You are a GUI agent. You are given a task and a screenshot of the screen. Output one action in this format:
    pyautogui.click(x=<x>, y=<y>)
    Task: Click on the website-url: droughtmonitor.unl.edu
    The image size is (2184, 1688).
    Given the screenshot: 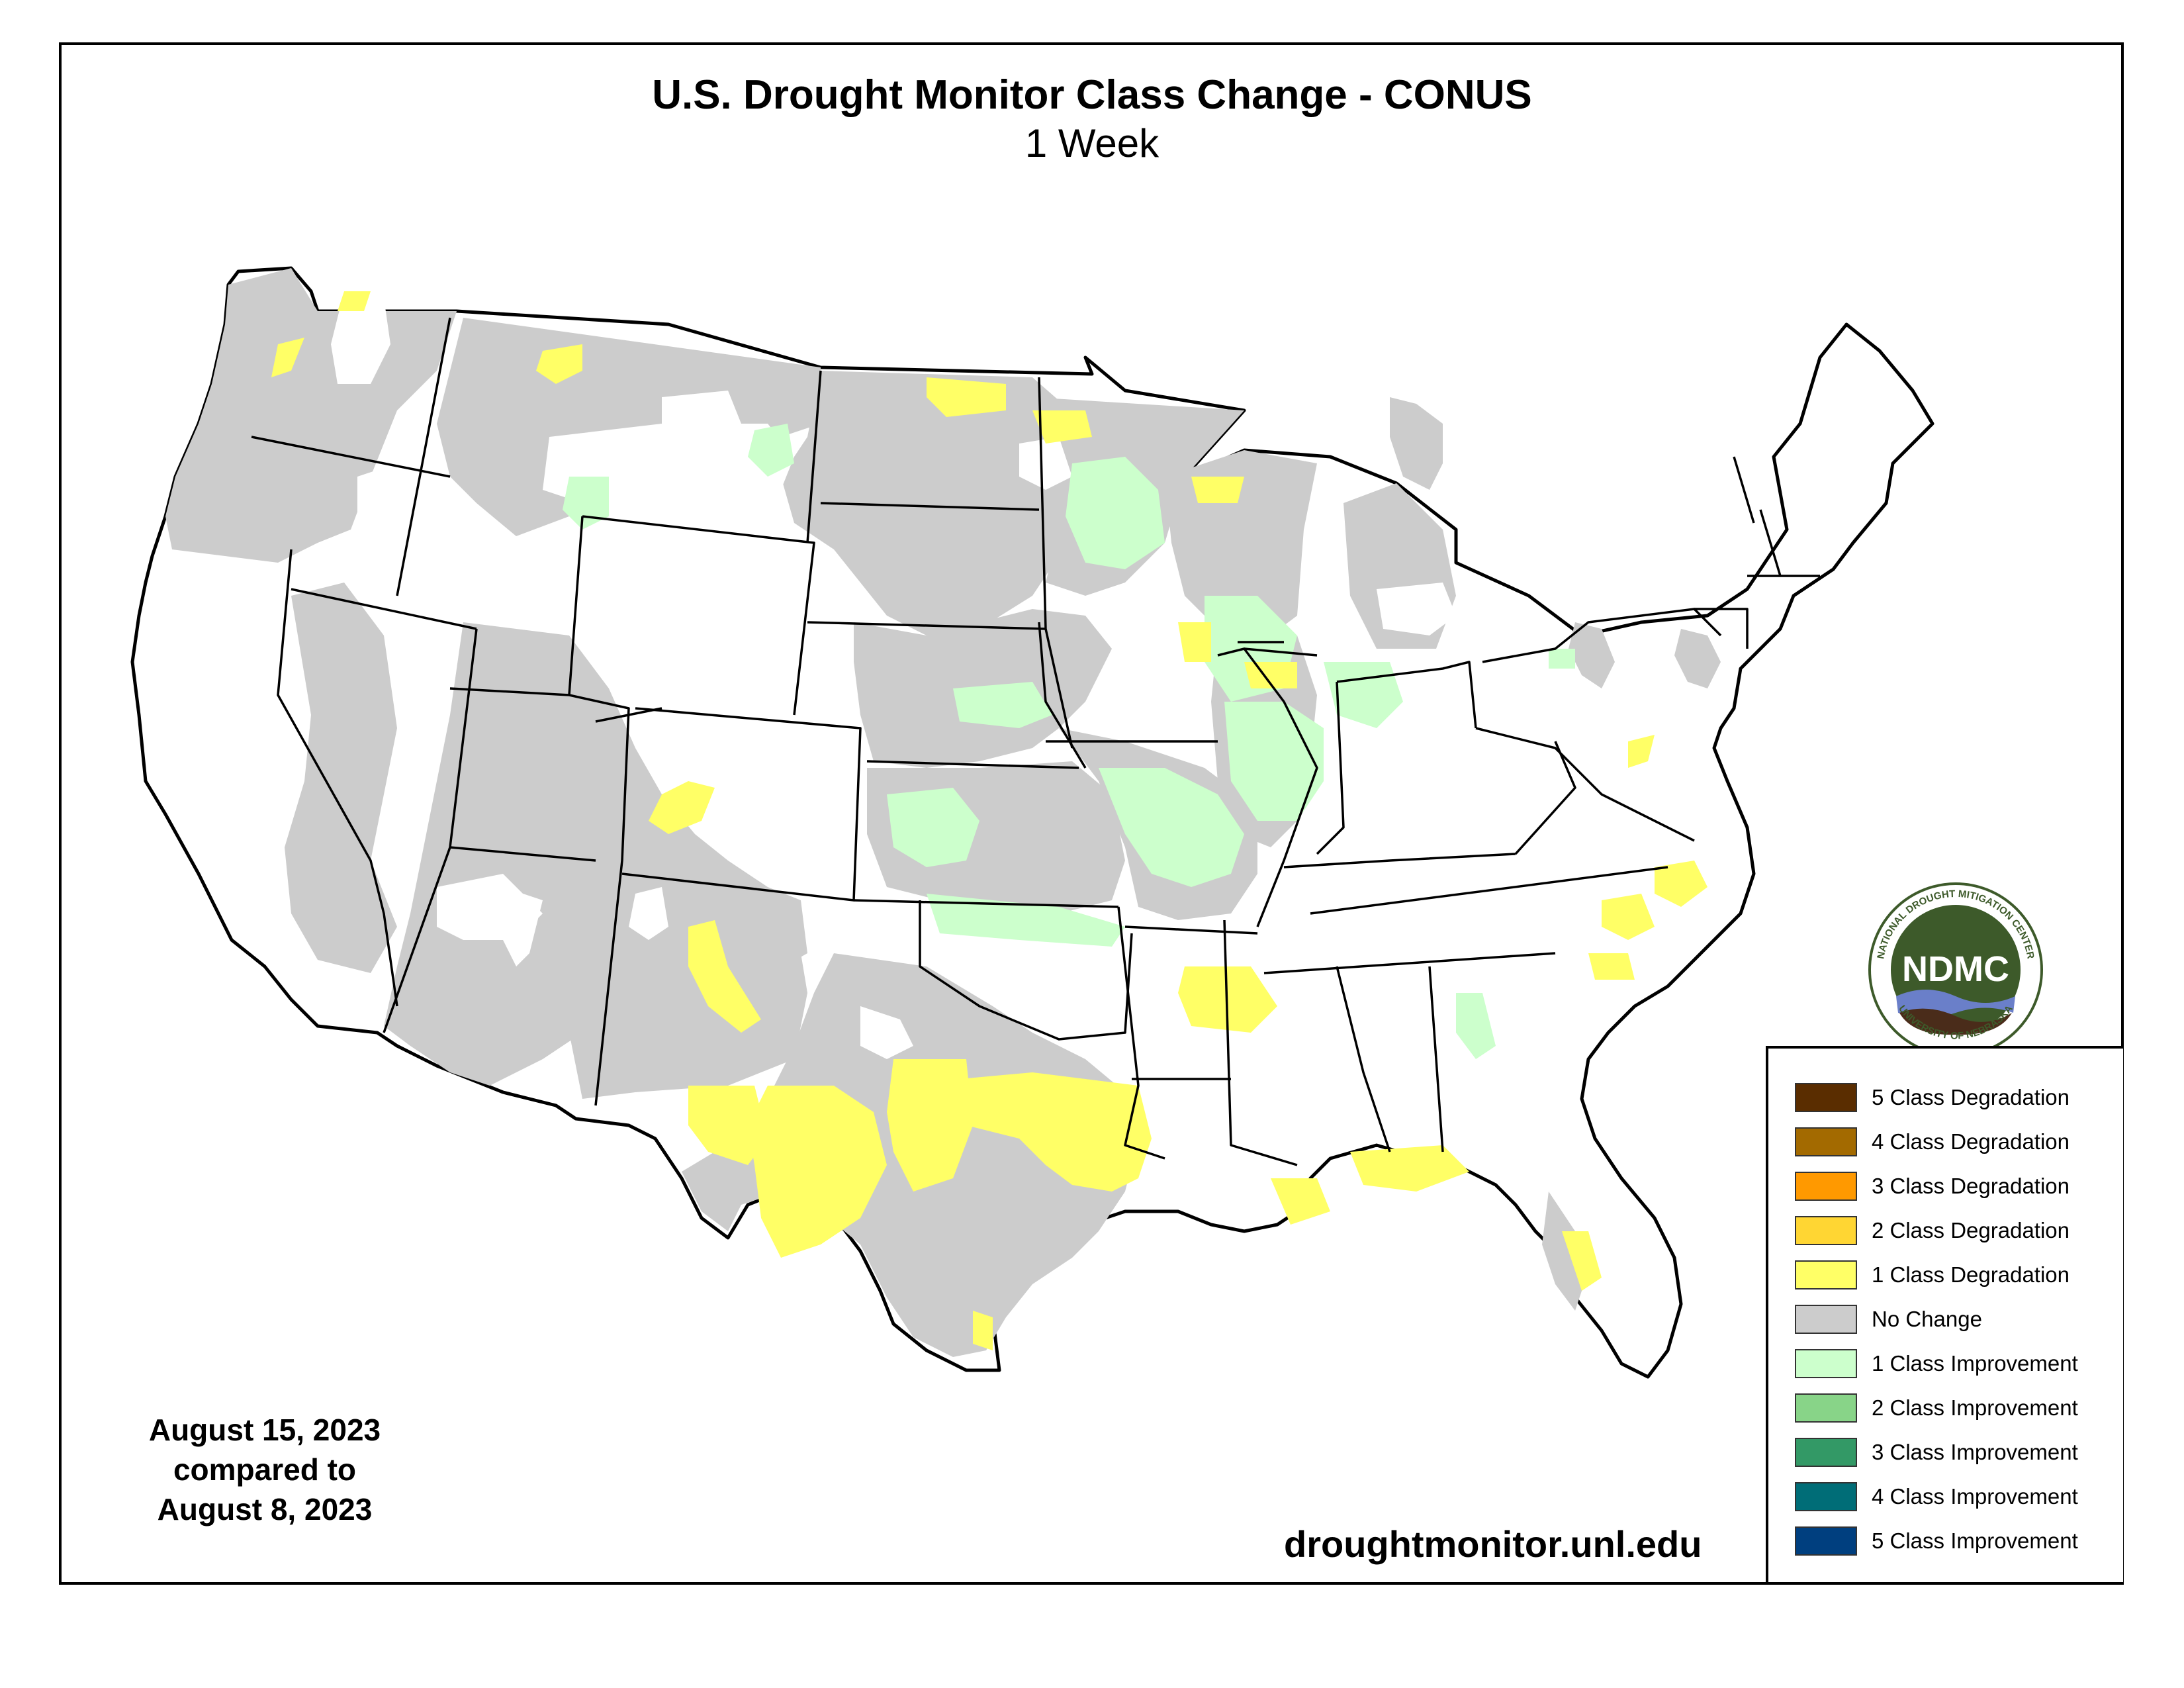 What is the action you would take?
    pyautogui.click(x=1493, y=1544)
    